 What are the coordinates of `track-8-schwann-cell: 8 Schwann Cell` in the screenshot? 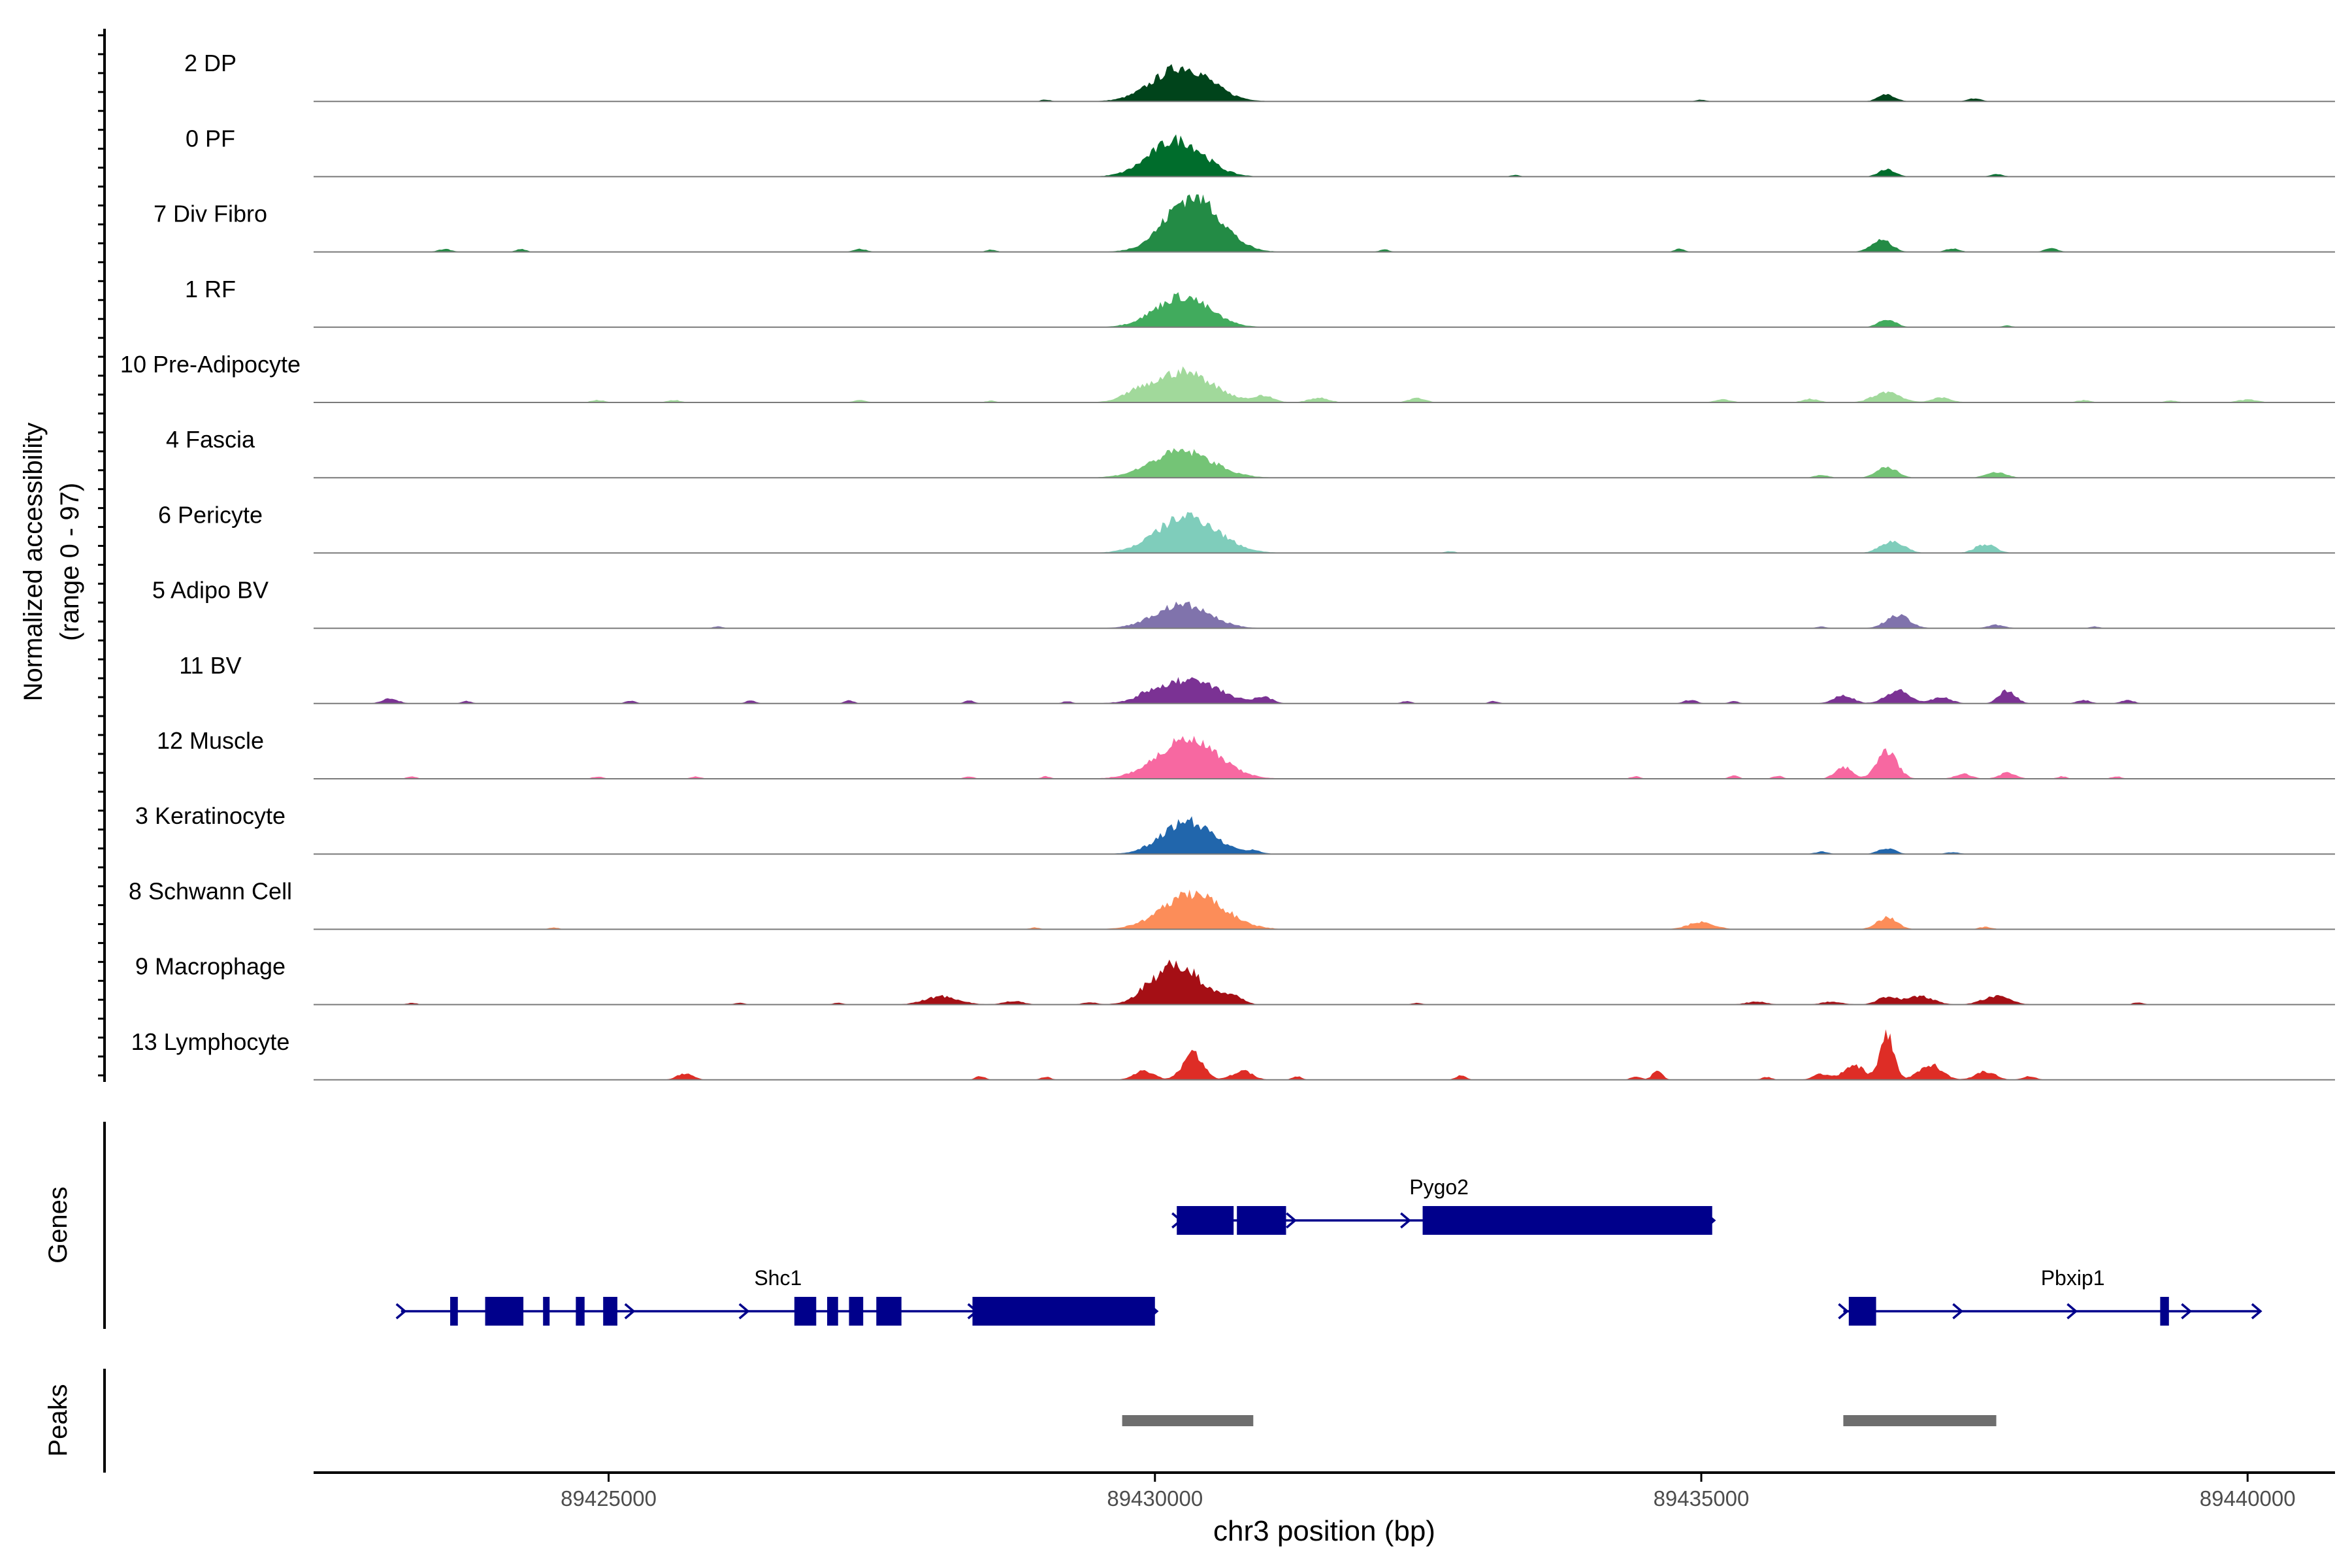 It's located at (1232, 903).